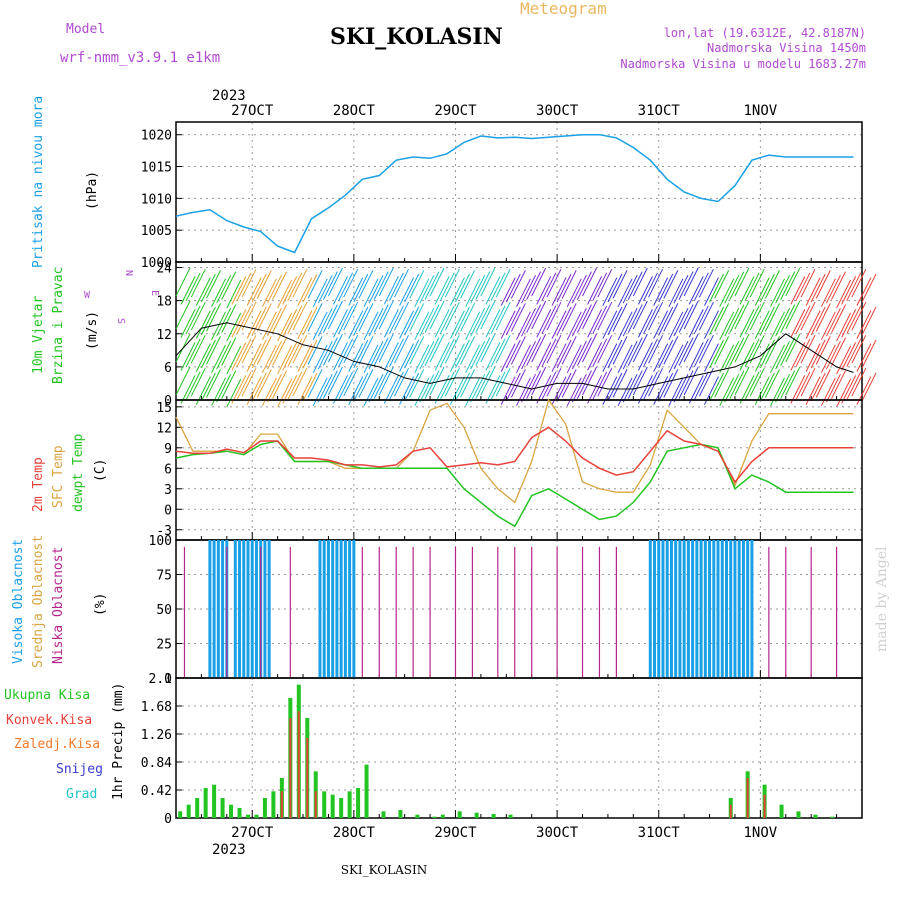  What do you see at coordinates (100, 604) in the screenshot?
I see `cloud-unit: (%)` at bounding box center [100, 604].